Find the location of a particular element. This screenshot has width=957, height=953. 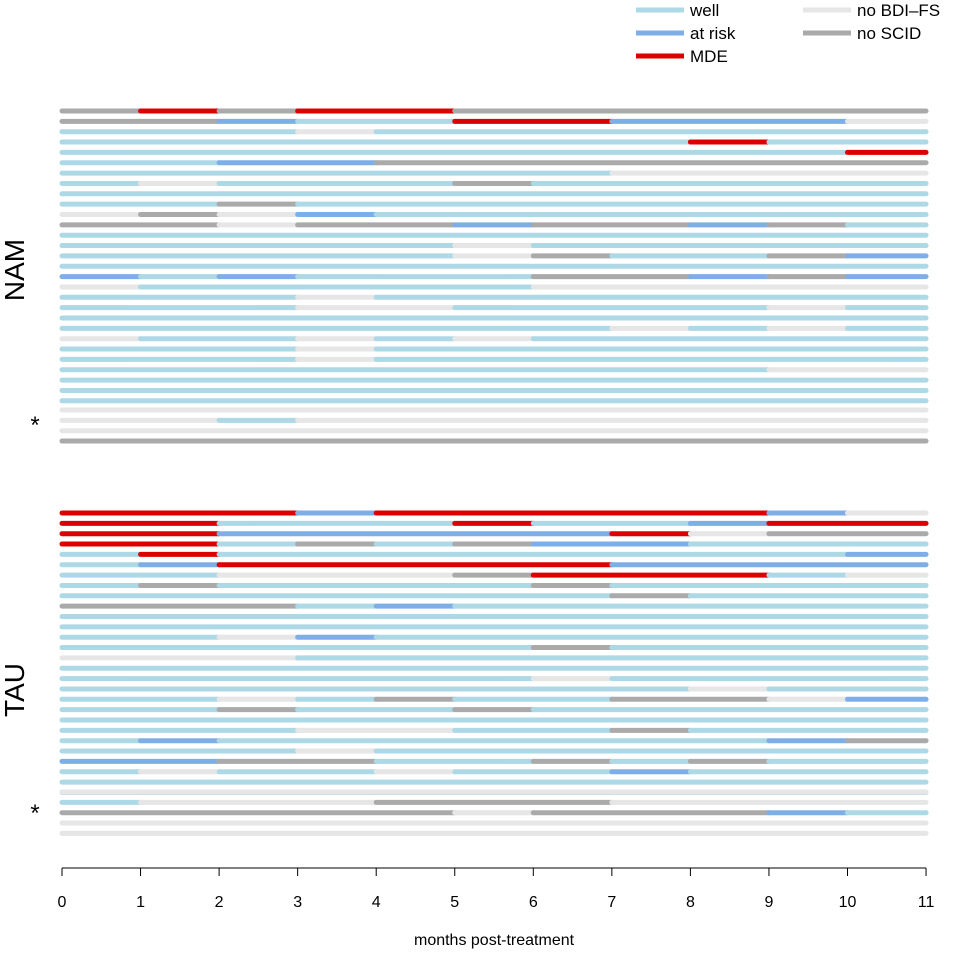

x-tick-label: 9 is located at coordinates (768, 902).